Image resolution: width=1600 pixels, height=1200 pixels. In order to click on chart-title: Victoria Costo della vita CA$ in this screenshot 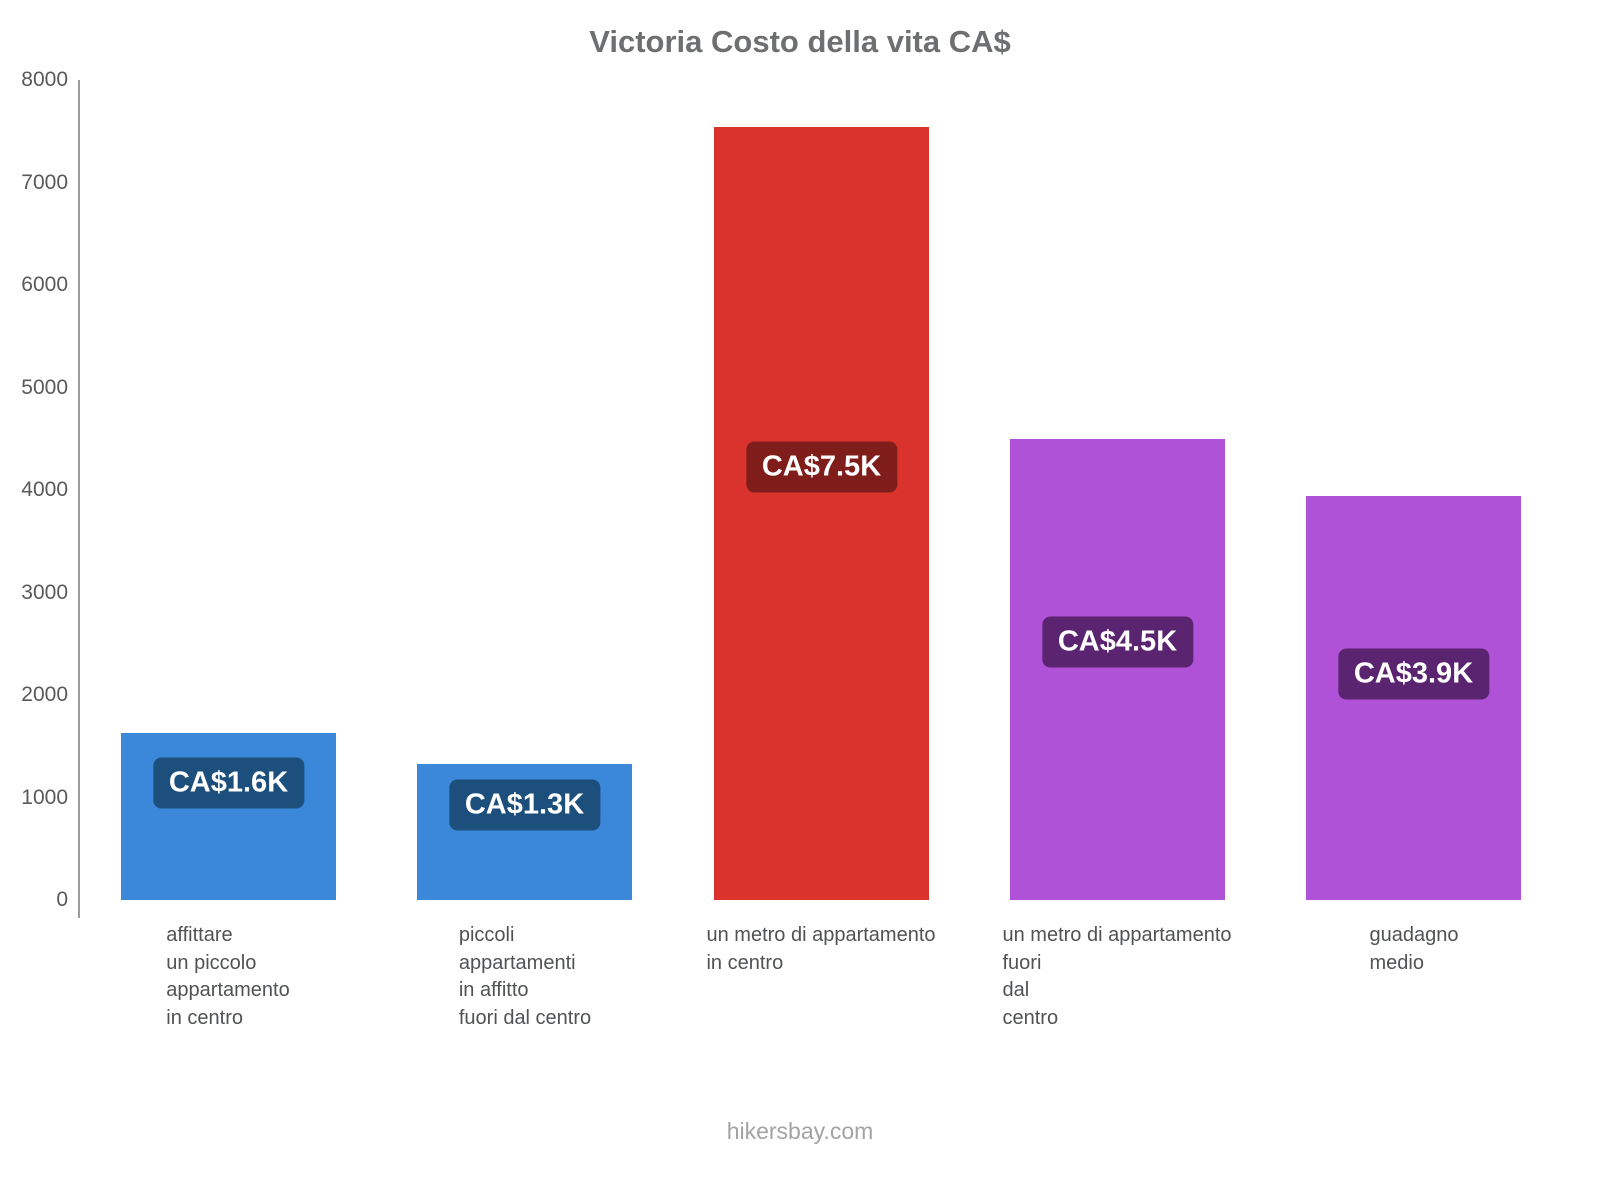, I will do `click(800, 41)`.